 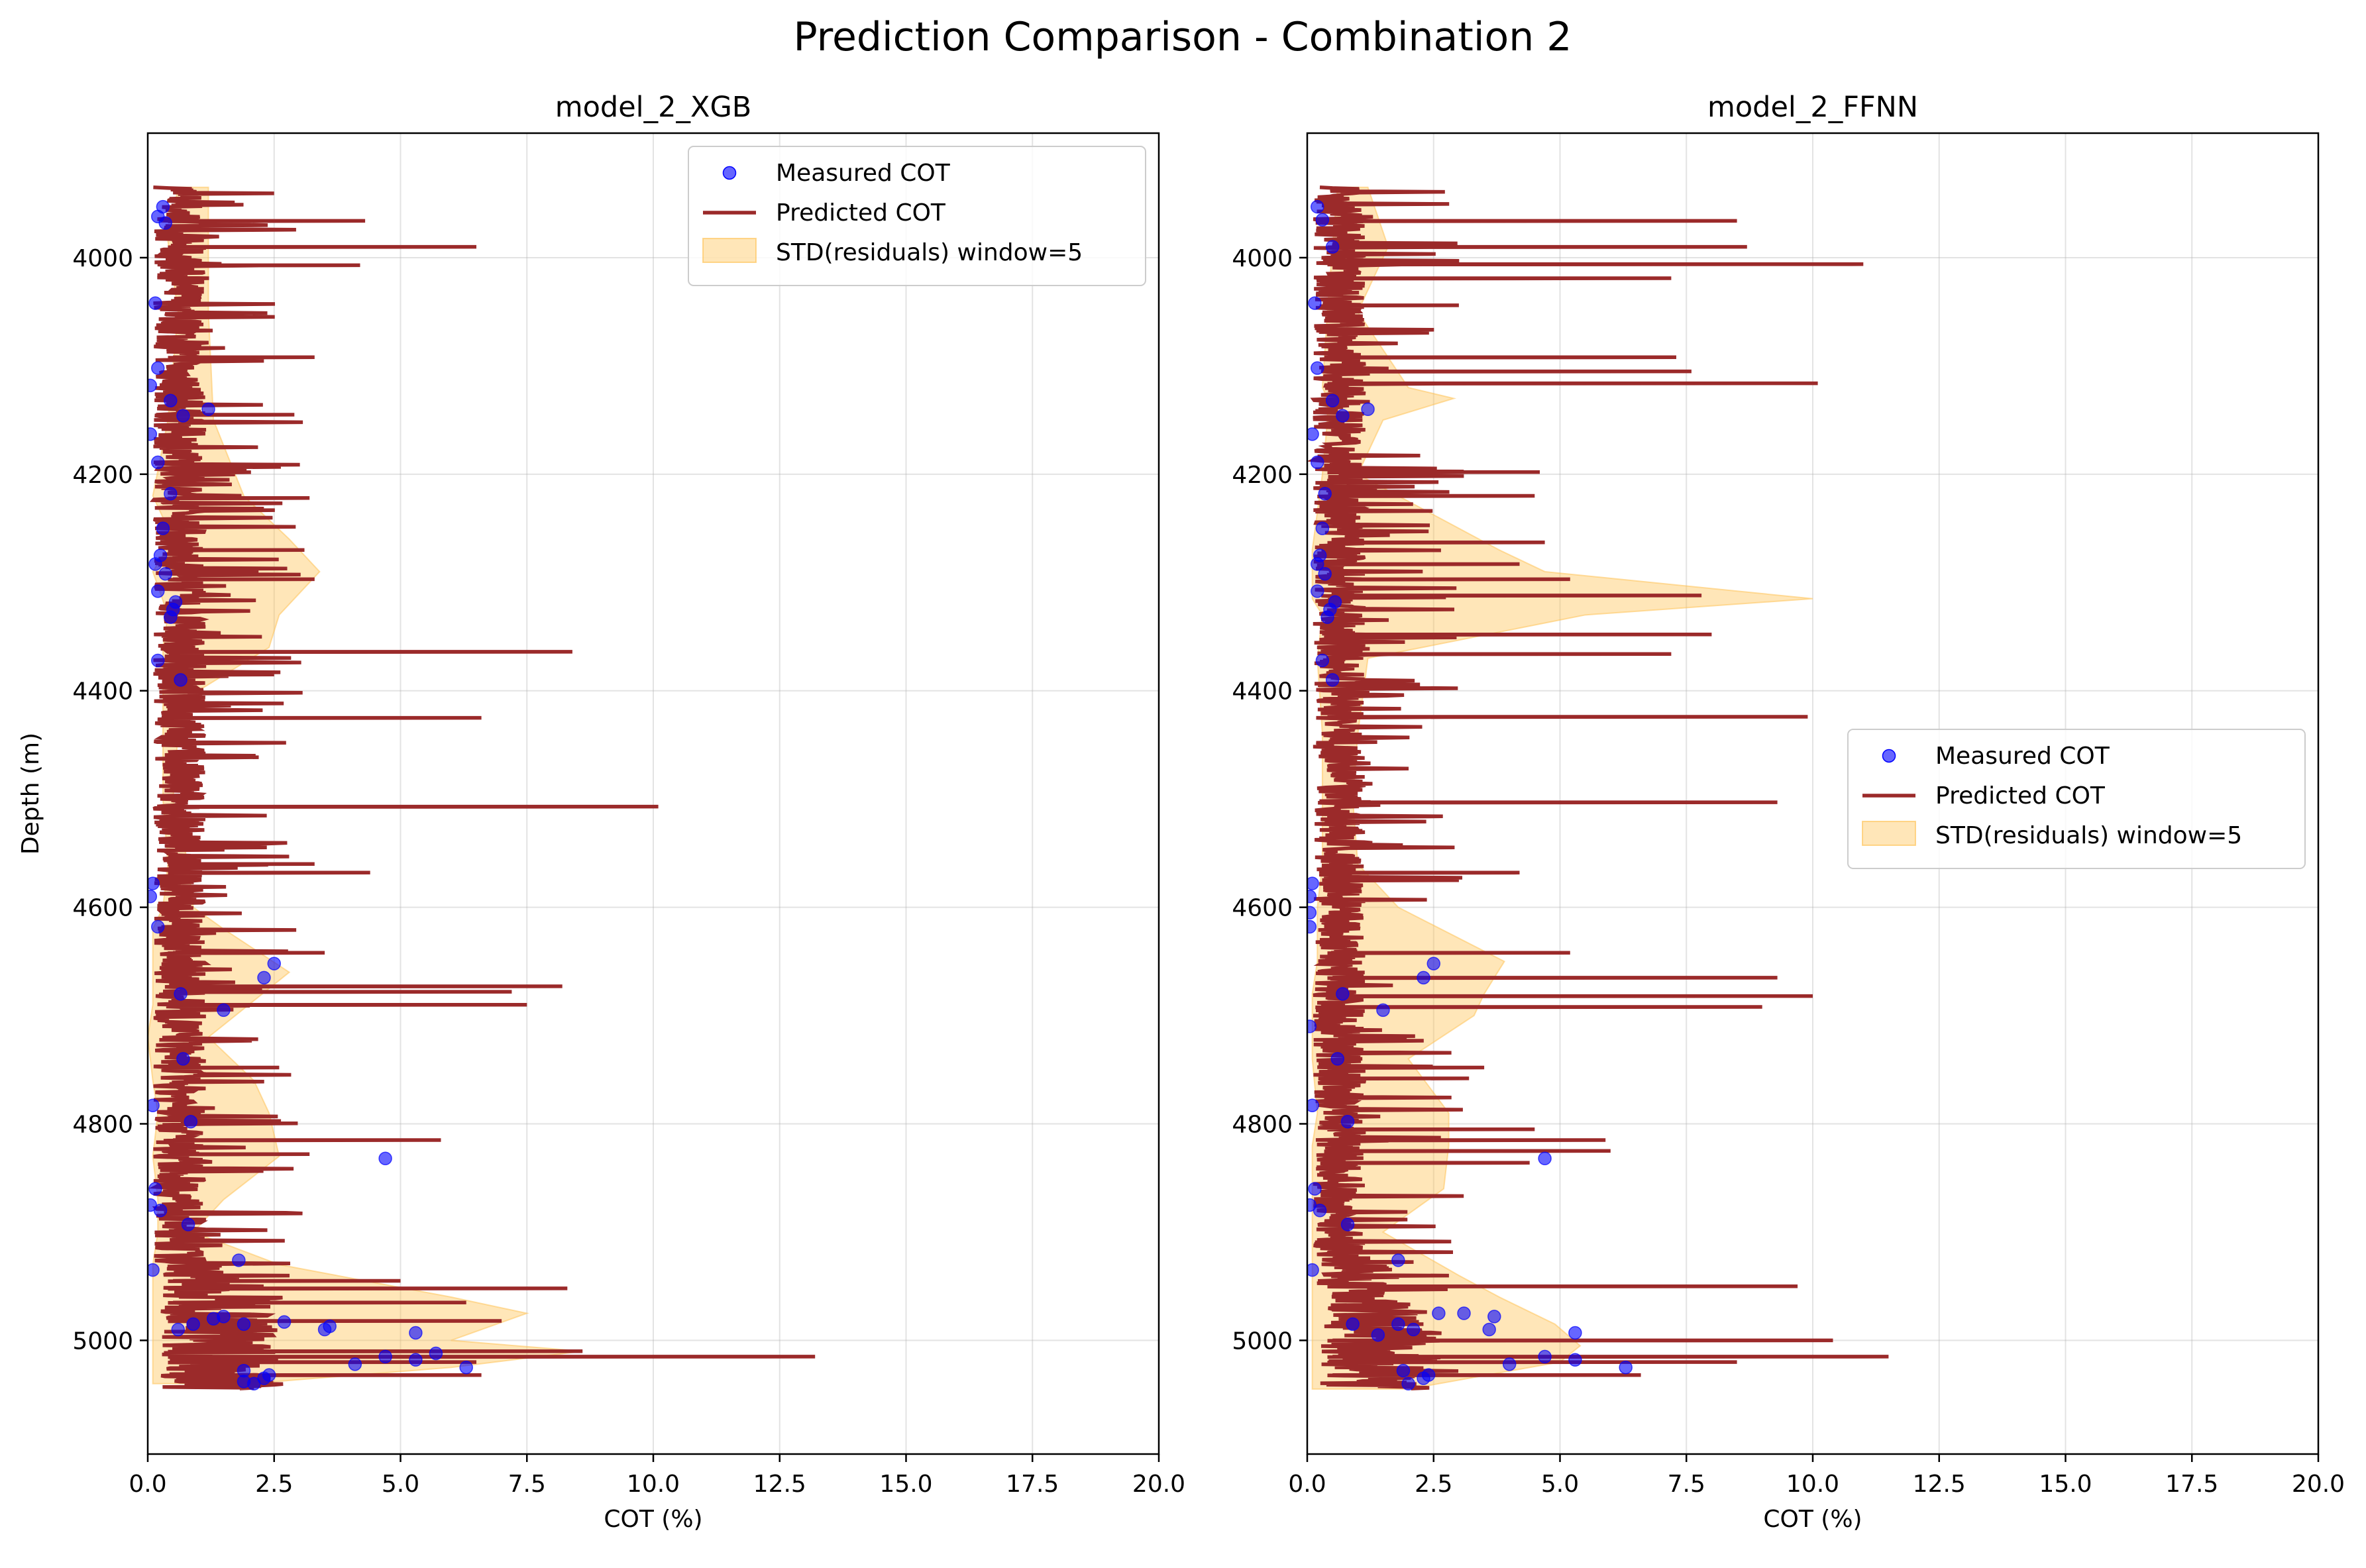 I want to click on y-tick-label: 4200, so click(x=1262, y=475).